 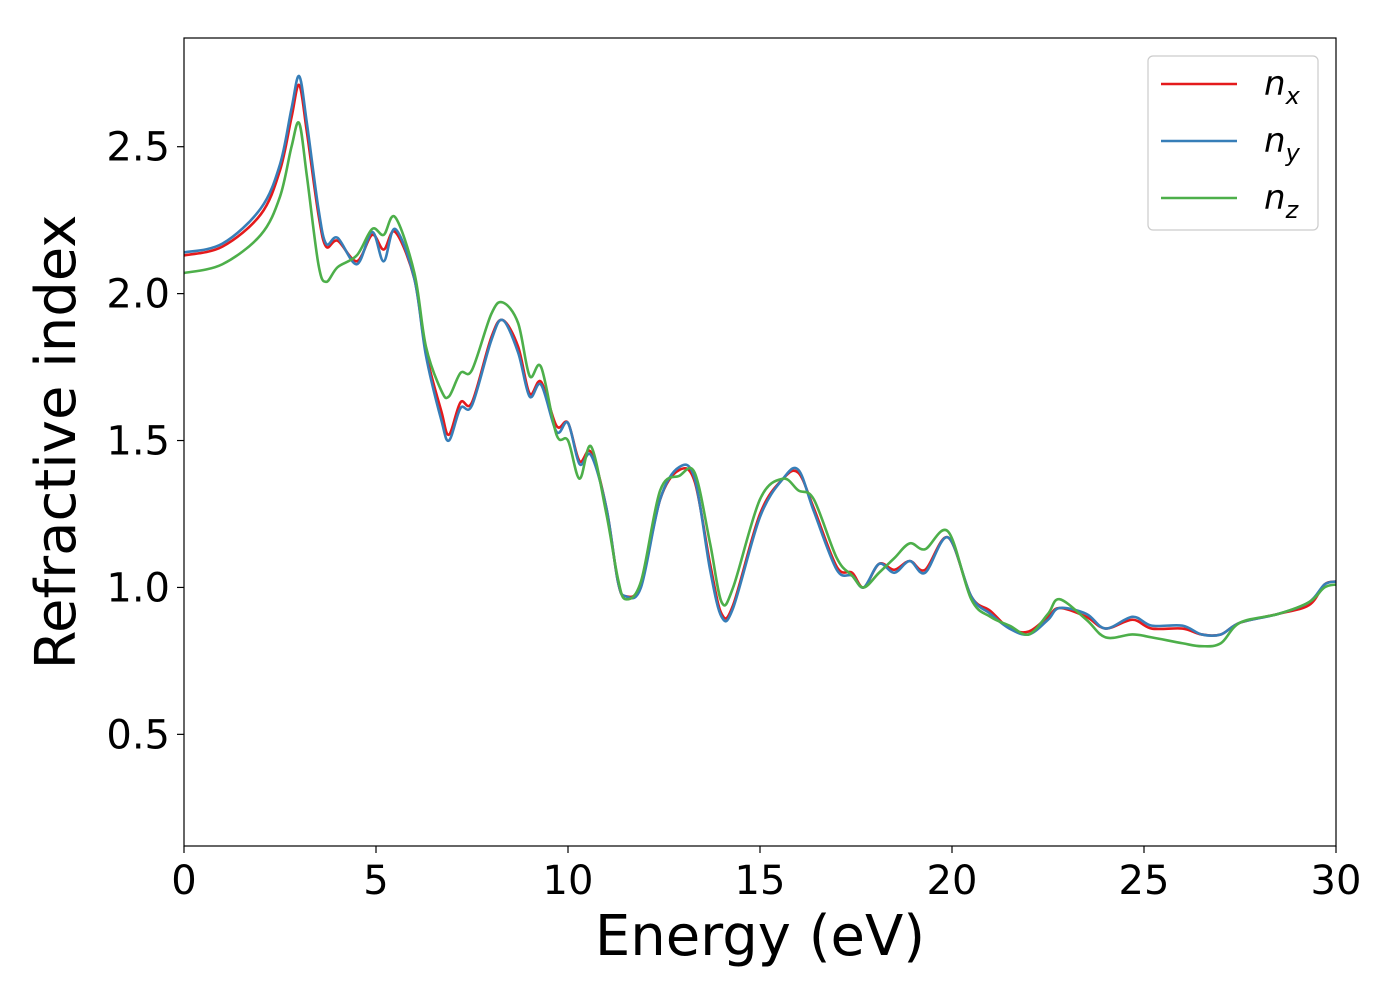 I want to click on y-tick-label: 1.5, so click(x=138, y=442).